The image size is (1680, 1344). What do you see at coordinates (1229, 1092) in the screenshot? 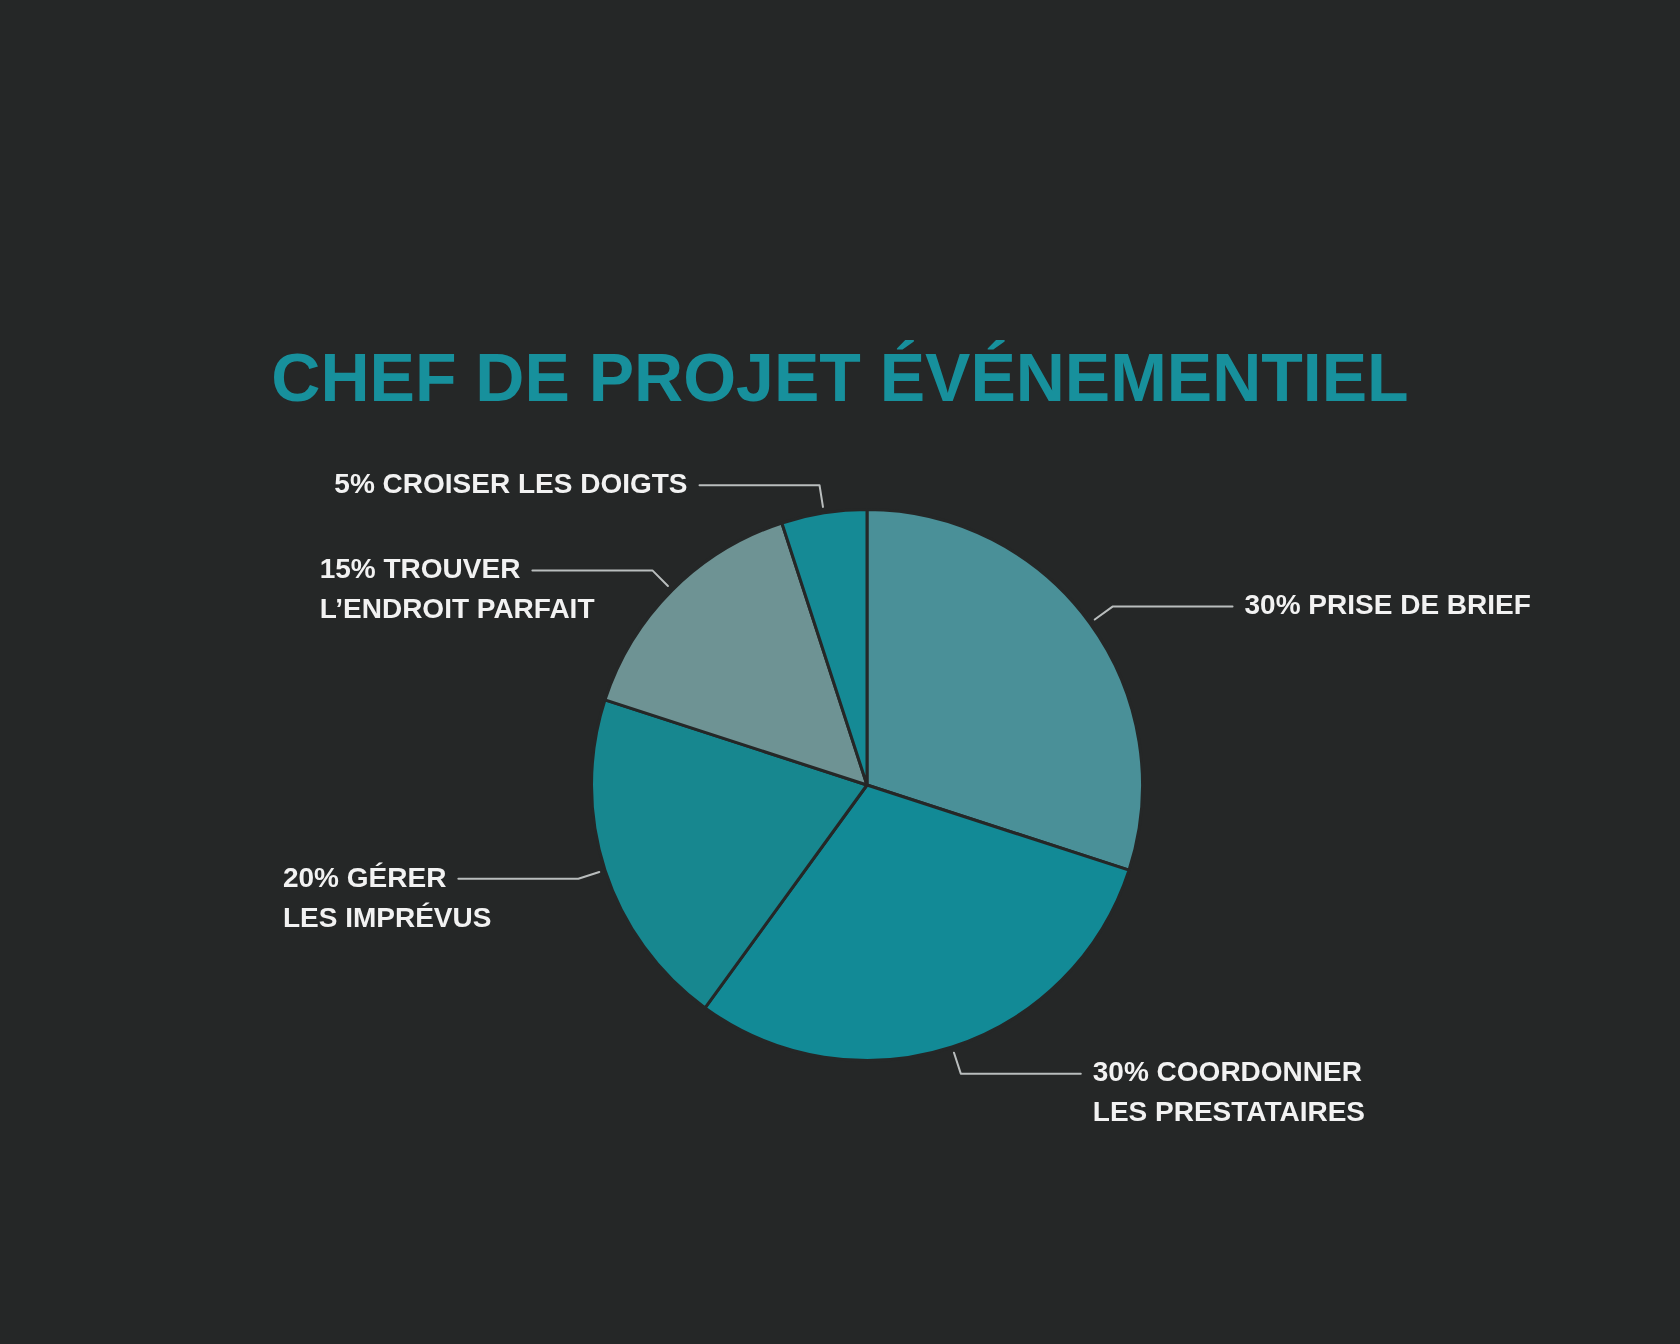
I see `slice-label: 30% COORDONNER LES PRESTATAIRES` at bounding box center [1229, 1092].